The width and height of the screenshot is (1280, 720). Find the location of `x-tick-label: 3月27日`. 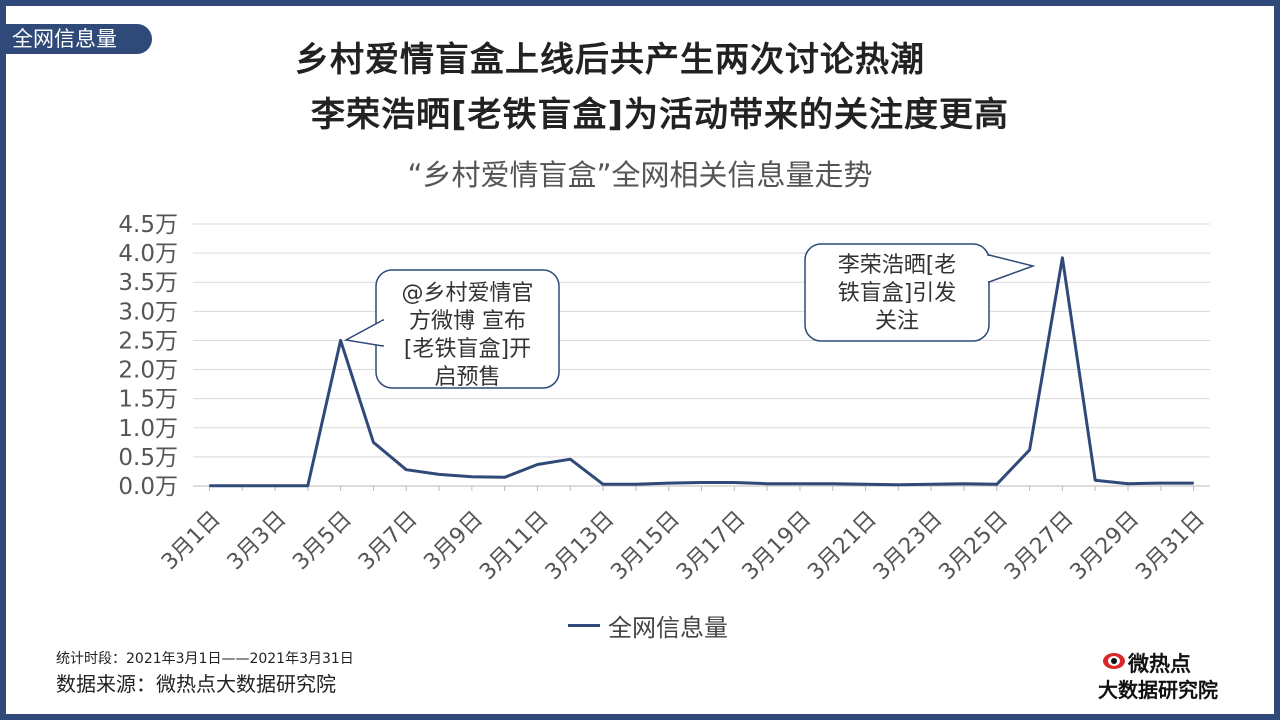

x-tick-label: 3月27日 is located at coordinates (1039, 546).